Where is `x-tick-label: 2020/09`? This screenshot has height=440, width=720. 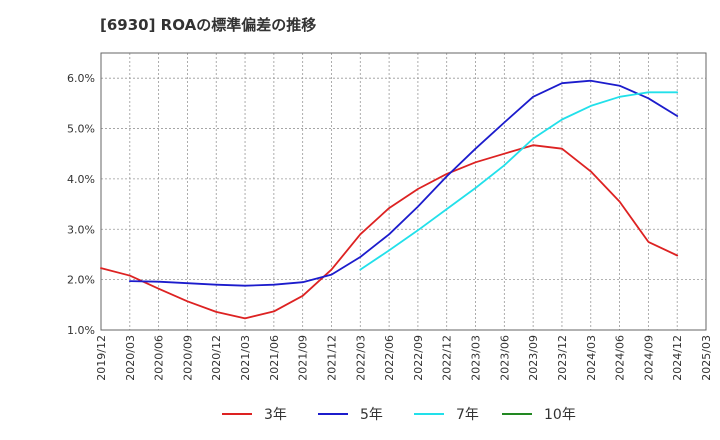 x-tick-label: 2020/09 is located at coordinates (187, 358).